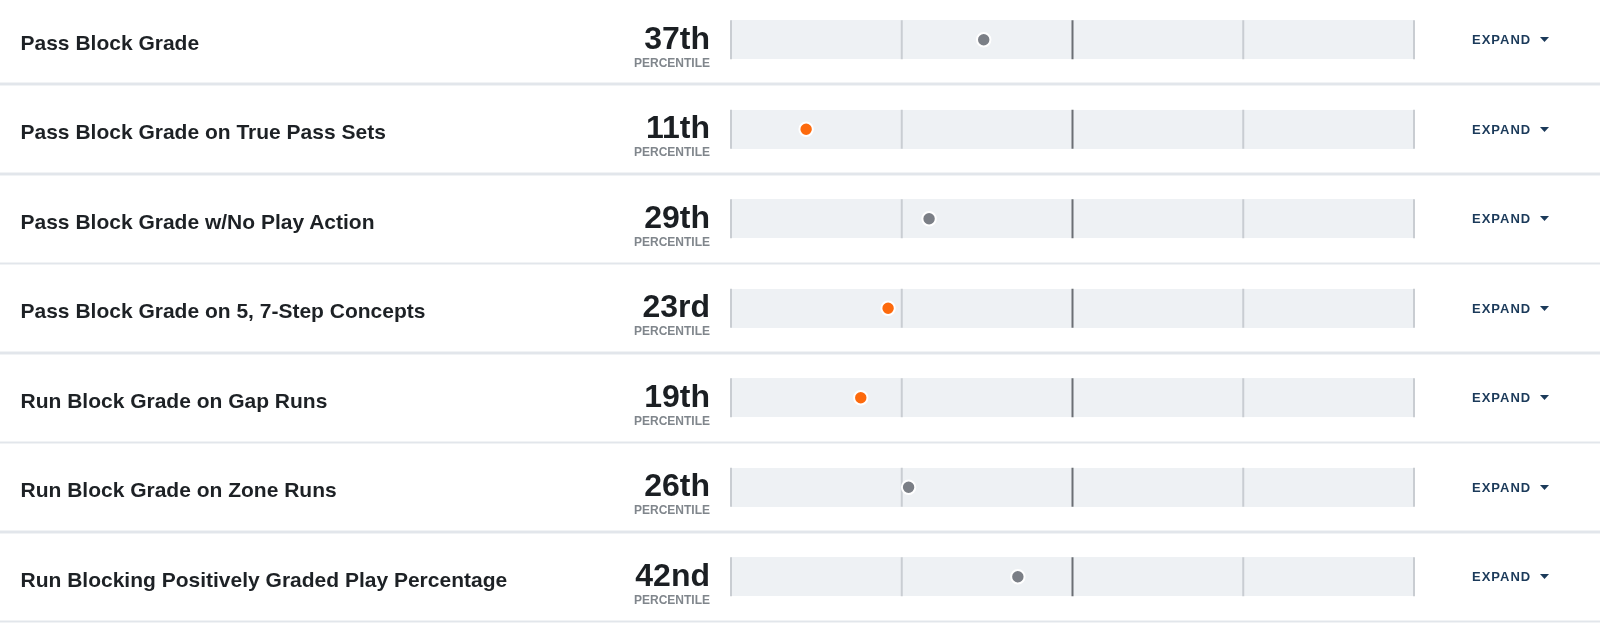 The height and width of the screenshot is (626, 1600). Describe the element at coordinates (223, 310) in the screenshot. I see `y-tick-label: Pass Block Grade on 5, 7-Step Concepts` at that location.